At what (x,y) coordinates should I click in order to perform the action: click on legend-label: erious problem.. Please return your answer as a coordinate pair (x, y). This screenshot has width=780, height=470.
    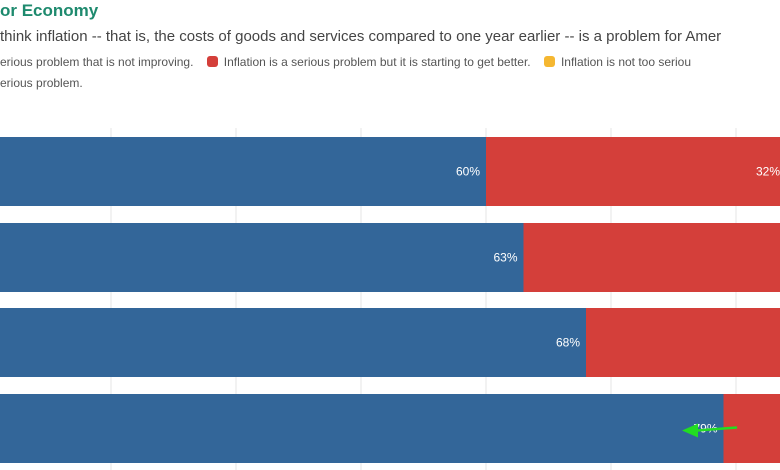
    Looking at the image, I should click on (41, 83).